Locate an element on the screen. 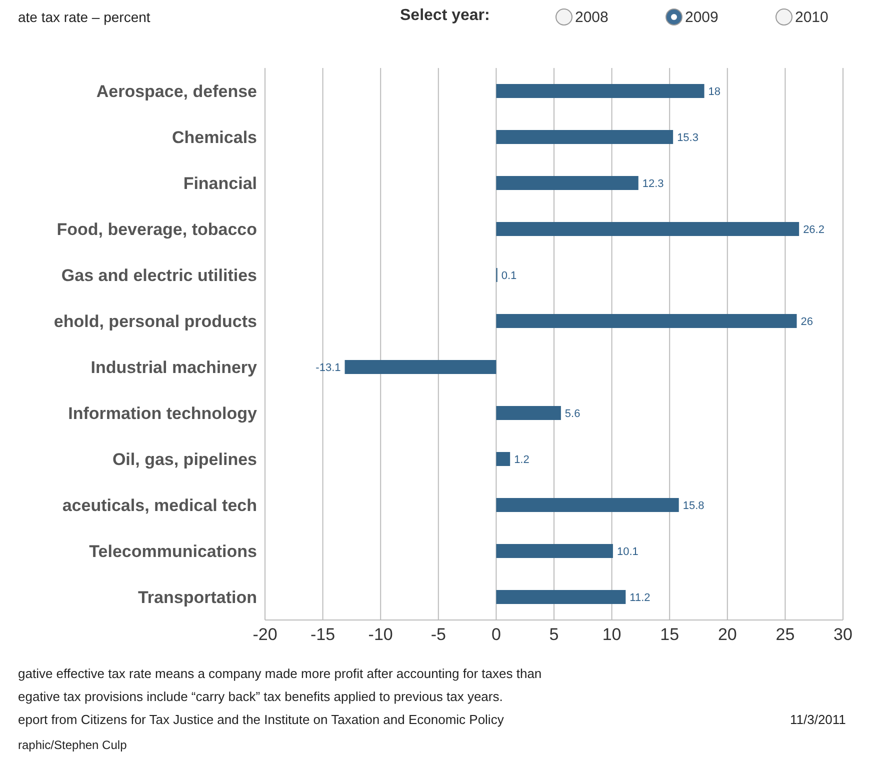 This screenshot has width=877, height=757. y-tick-label: Telecommunications is located at coordinates (173, 552).